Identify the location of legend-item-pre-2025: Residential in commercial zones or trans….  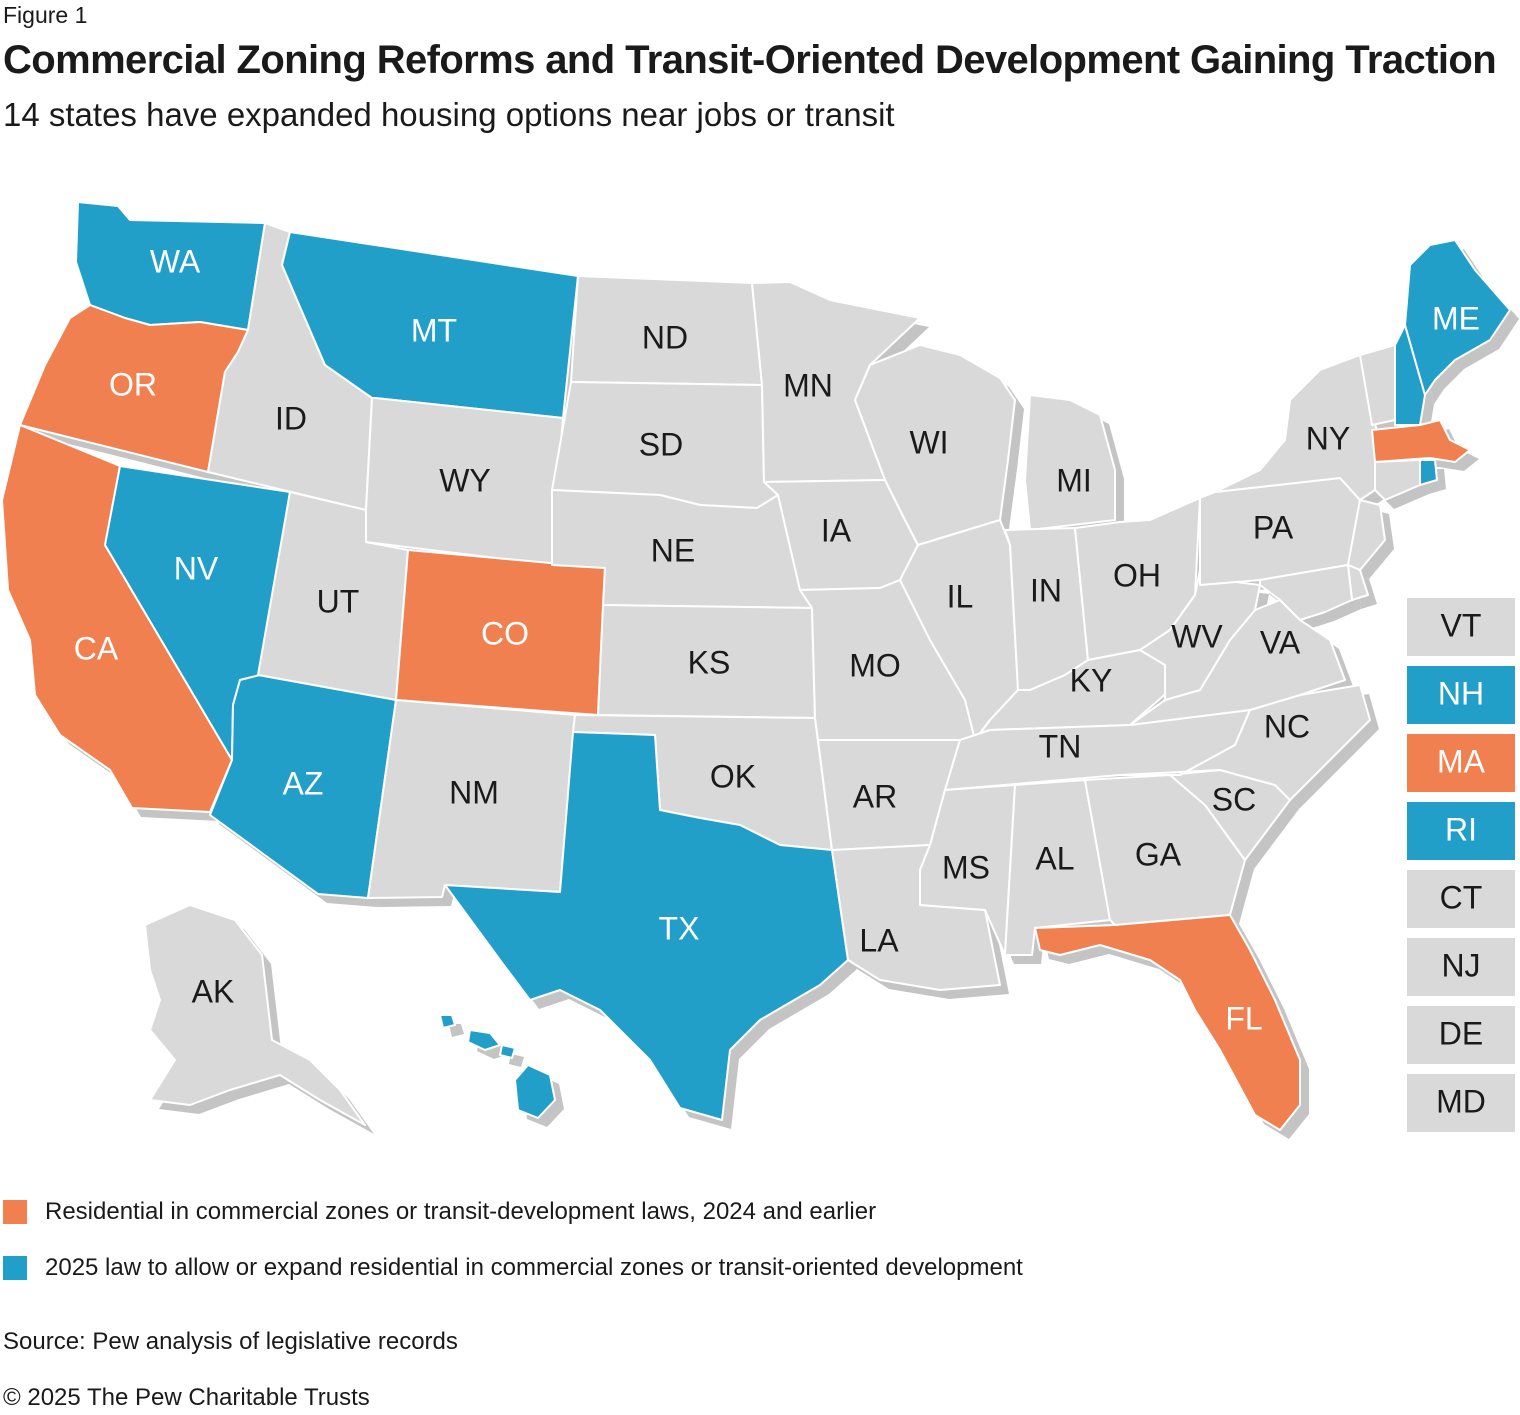
(439, 1212).